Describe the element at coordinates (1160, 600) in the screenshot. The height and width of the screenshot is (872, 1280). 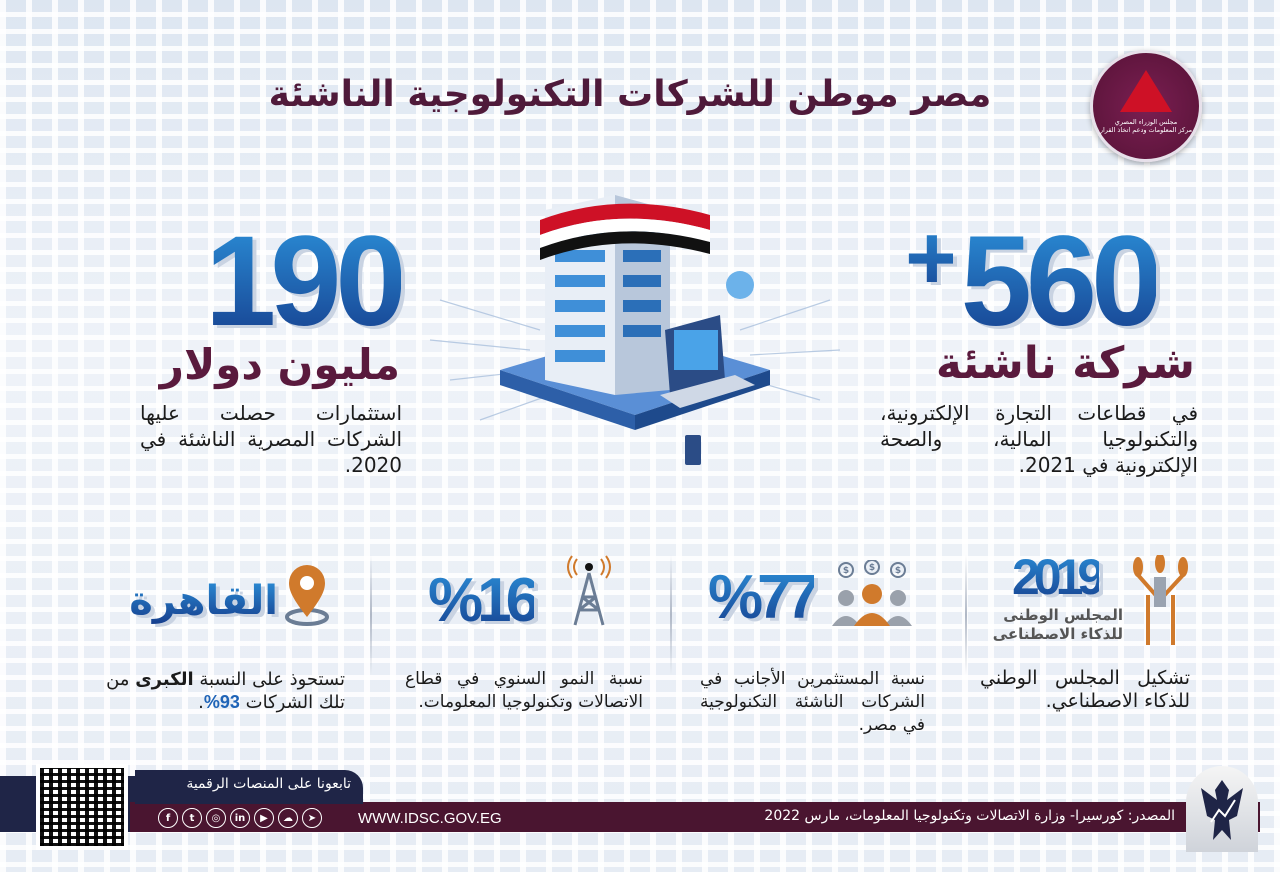
I see `wheat-emblem-icon` at that location.